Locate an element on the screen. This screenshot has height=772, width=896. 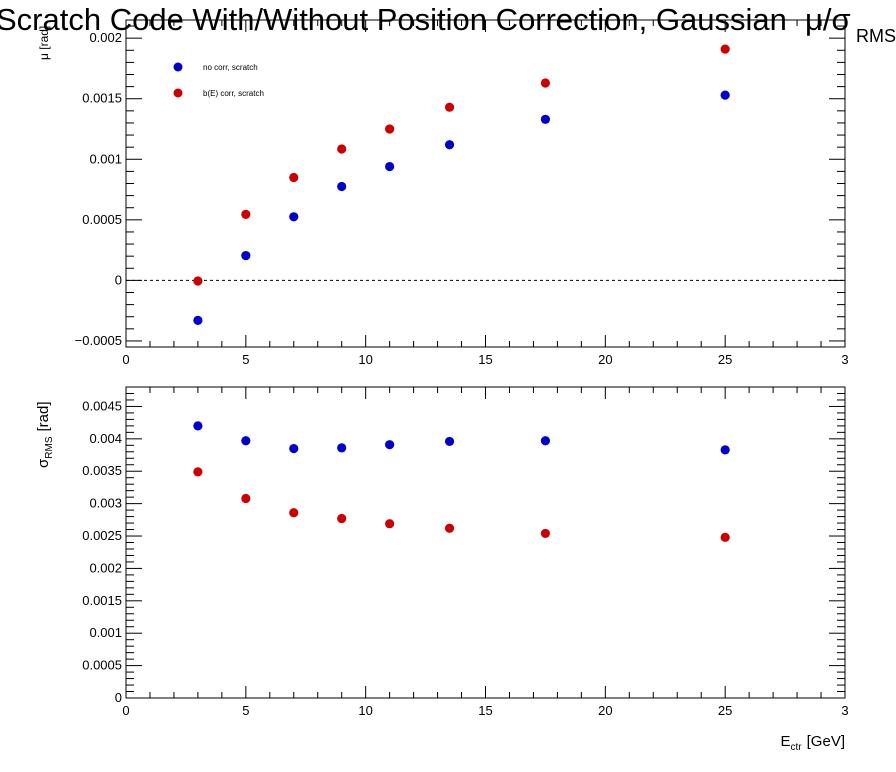
sigma-x-tick-labels: 0 5 10 15 20 25 3 is located at coordinates (485, 710).